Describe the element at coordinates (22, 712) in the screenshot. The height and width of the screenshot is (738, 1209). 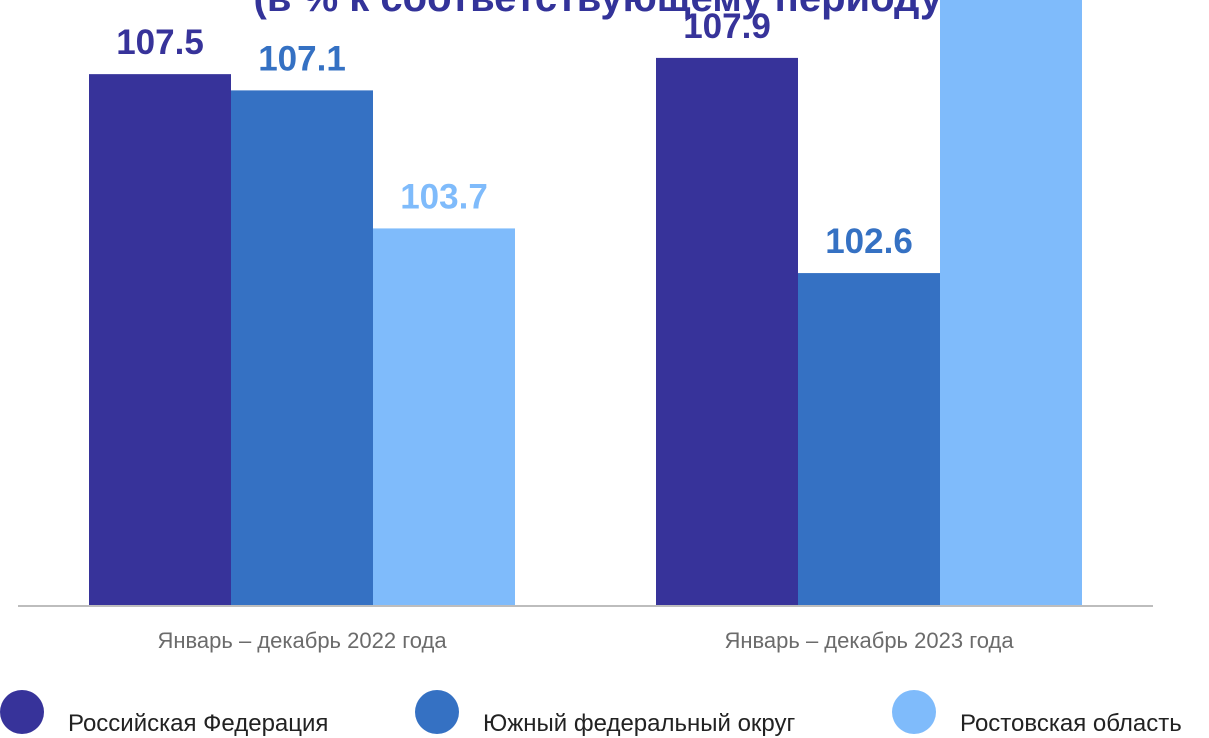
I see `legend-swatch-russian-federation` at that location.